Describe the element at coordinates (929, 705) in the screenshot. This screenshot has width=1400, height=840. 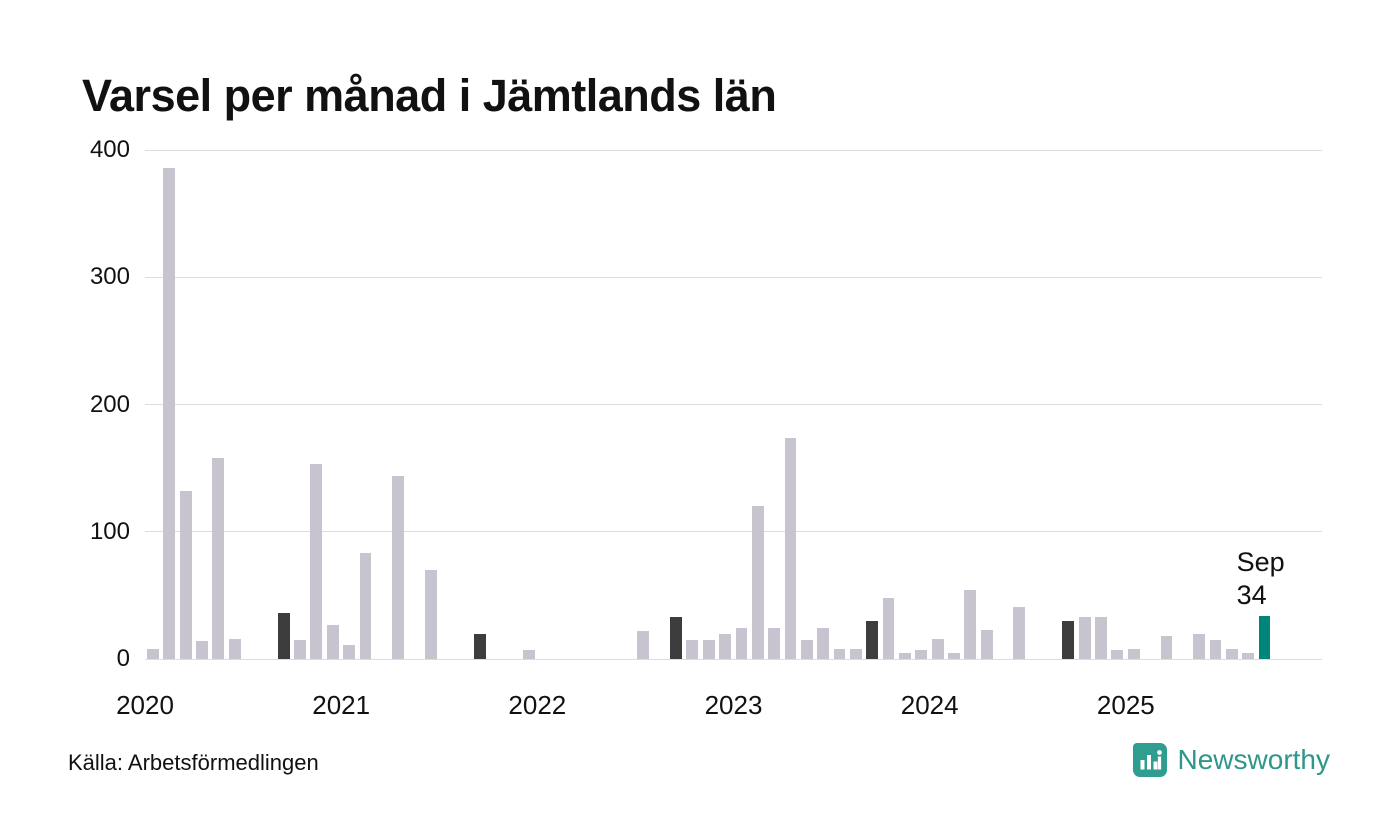
I see `x-axis-tick-label: 2024` at that location.